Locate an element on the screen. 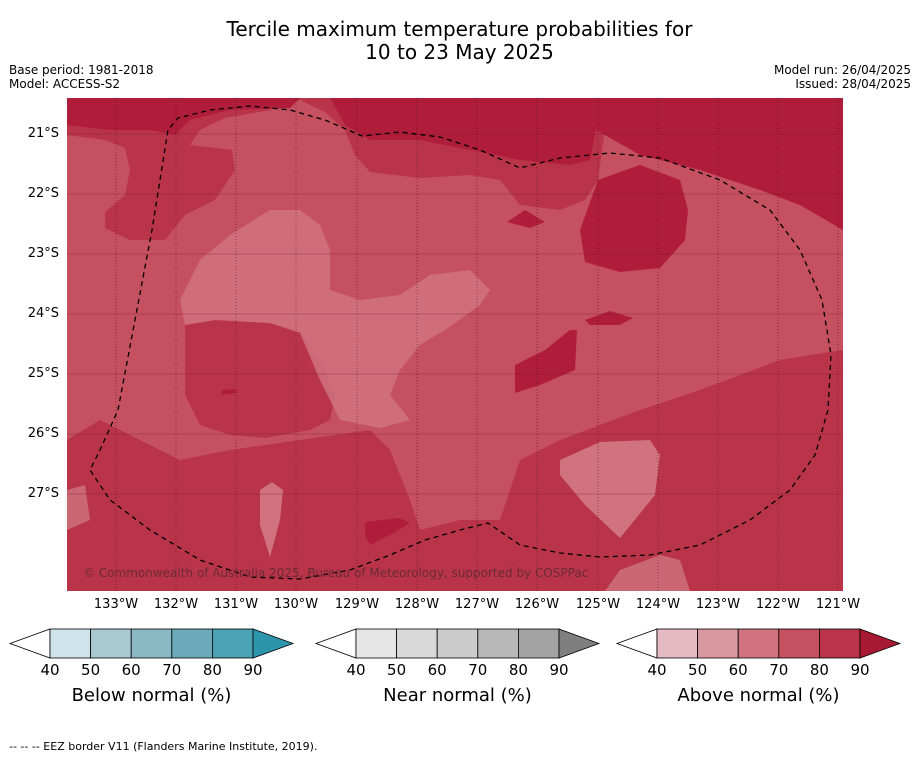 Image resolution: width=919 pixels, height=758 pixels. latitude-label: 22°S is located at coordinates (43, 193).